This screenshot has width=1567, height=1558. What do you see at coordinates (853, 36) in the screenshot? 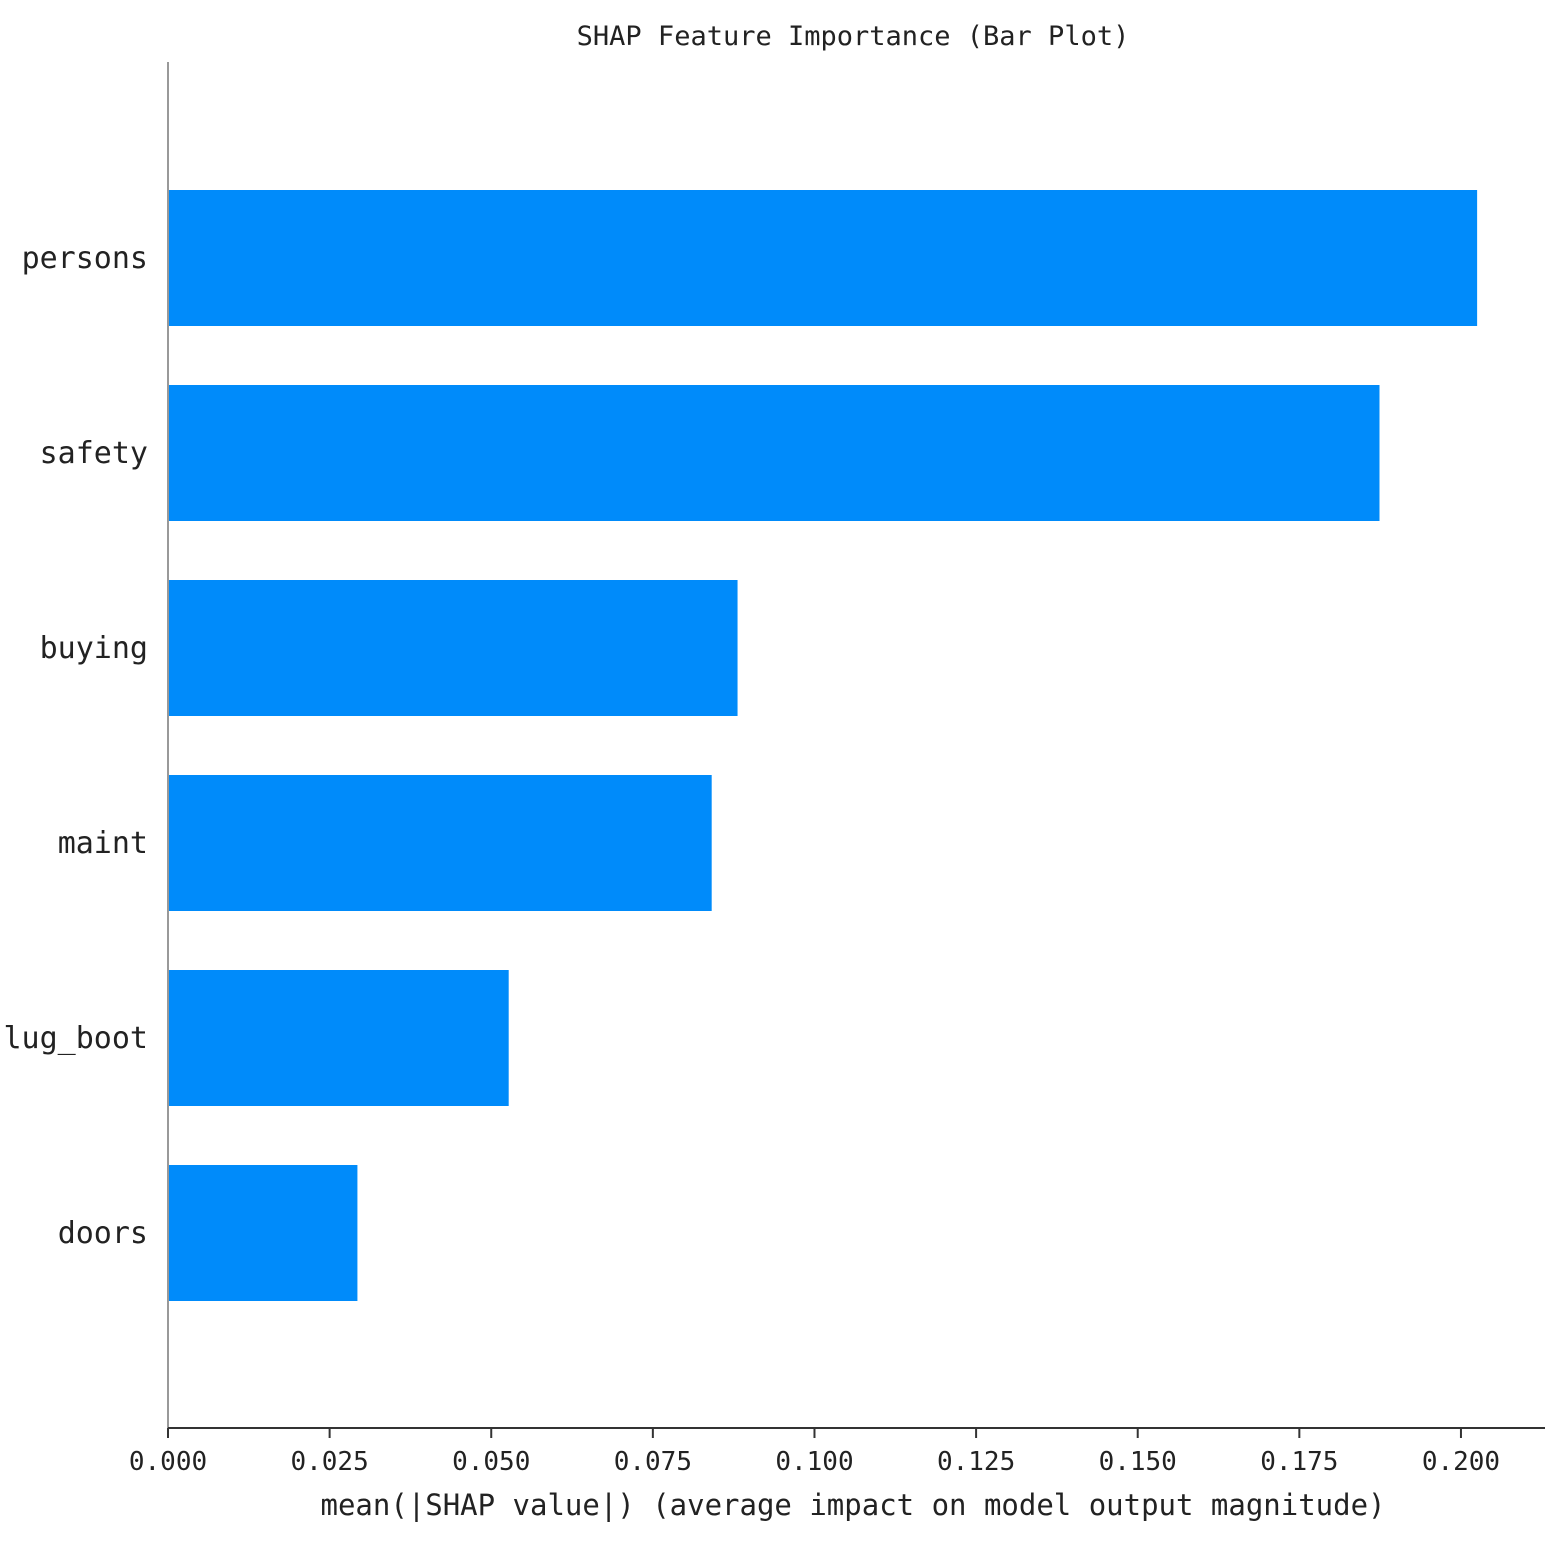
I see `chart-title: SHAP Feature Importance (Bar Plot)` at bounding box center [853, 36].